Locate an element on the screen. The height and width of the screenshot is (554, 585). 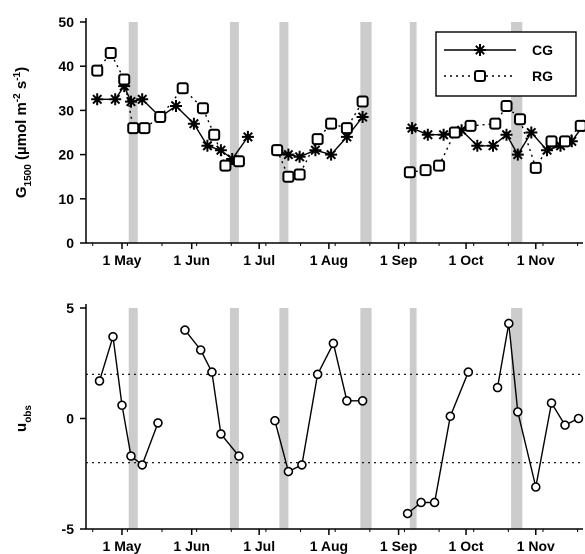
x-tick-label: 1 Jun is located at coordinates (191, 546).